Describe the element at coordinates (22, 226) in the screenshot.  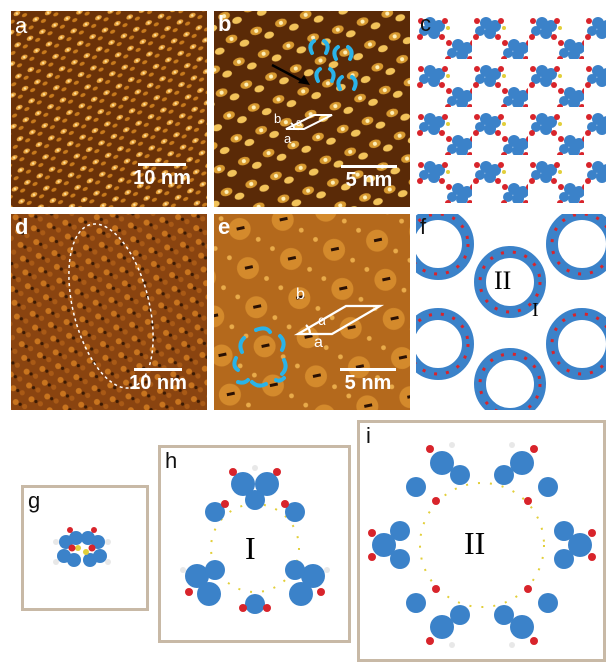
I see `panel-label-d: d` at that location.